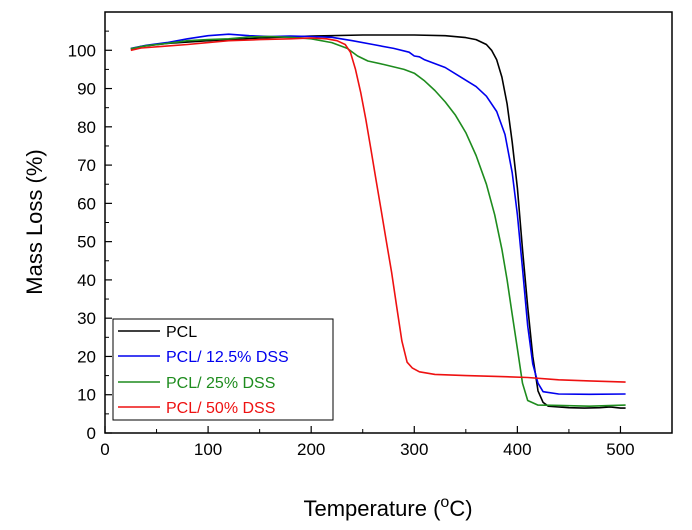 Image resolution: width=692 pixels, height=530 pixels. I want to click on legend-label-pcl: PCL, so click(181, 332).